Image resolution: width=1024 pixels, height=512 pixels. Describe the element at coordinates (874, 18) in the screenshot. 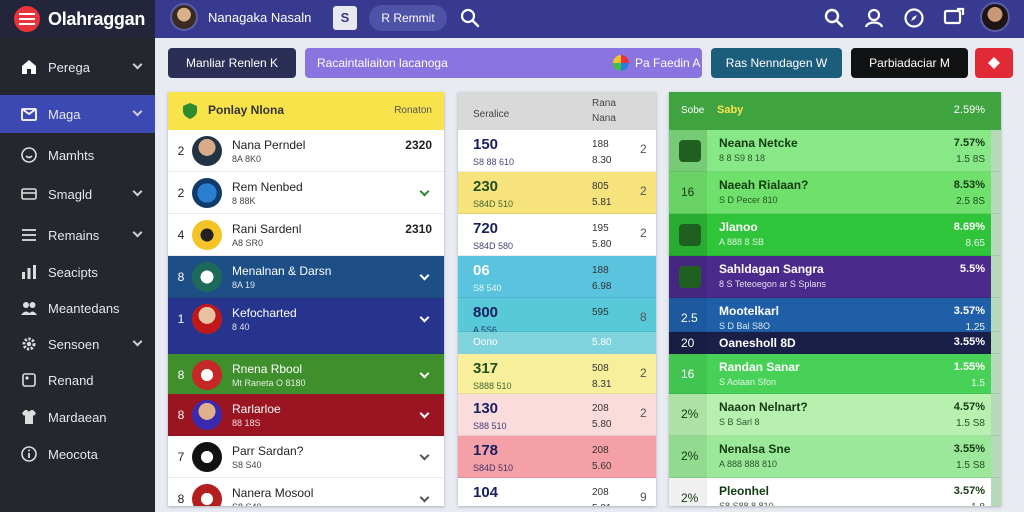

I see `user-icon` at that location.